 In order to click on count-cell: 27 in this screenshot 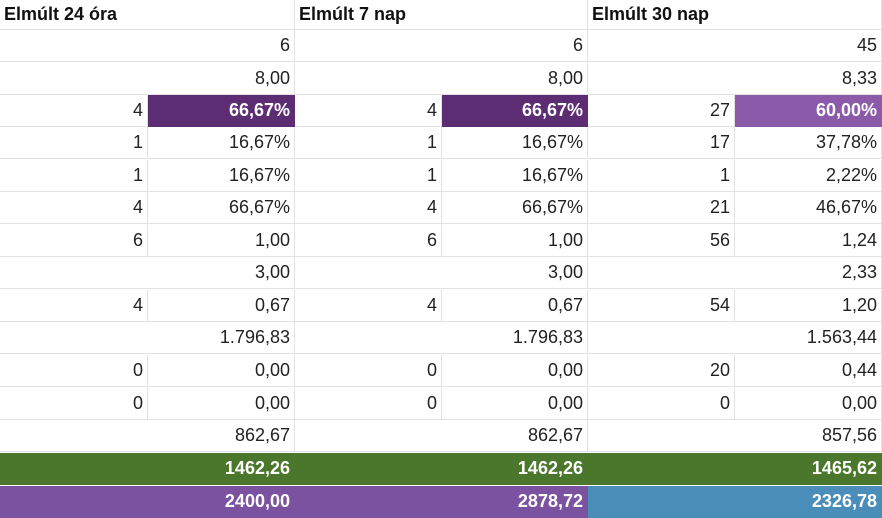, I will do `click(661, 111)`.